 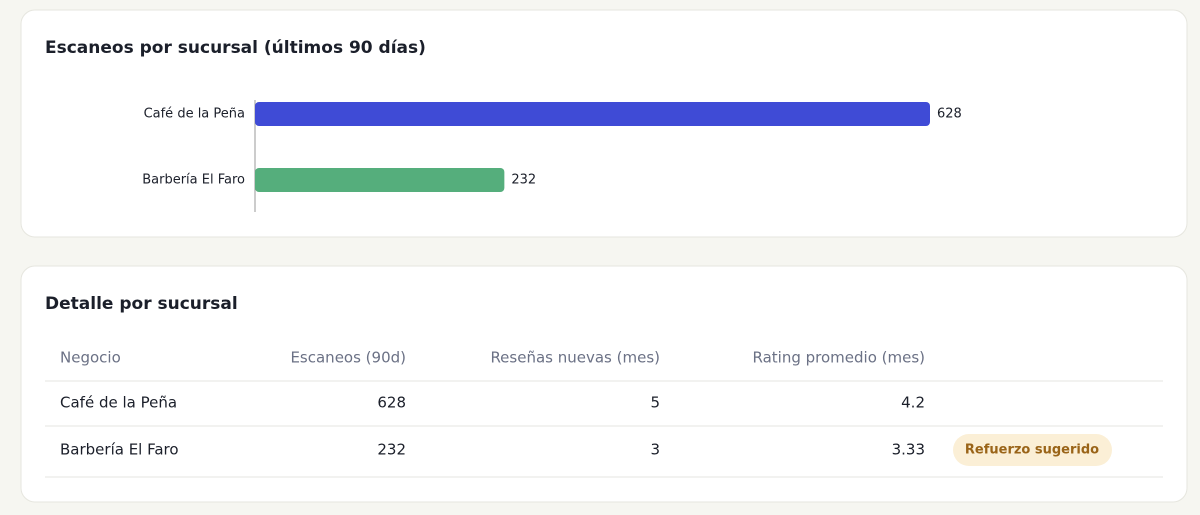 What do you see at coordinates (908, 450) in the screenshot?
I see `table-cell: 3.33` at bounding box center [908, 450].